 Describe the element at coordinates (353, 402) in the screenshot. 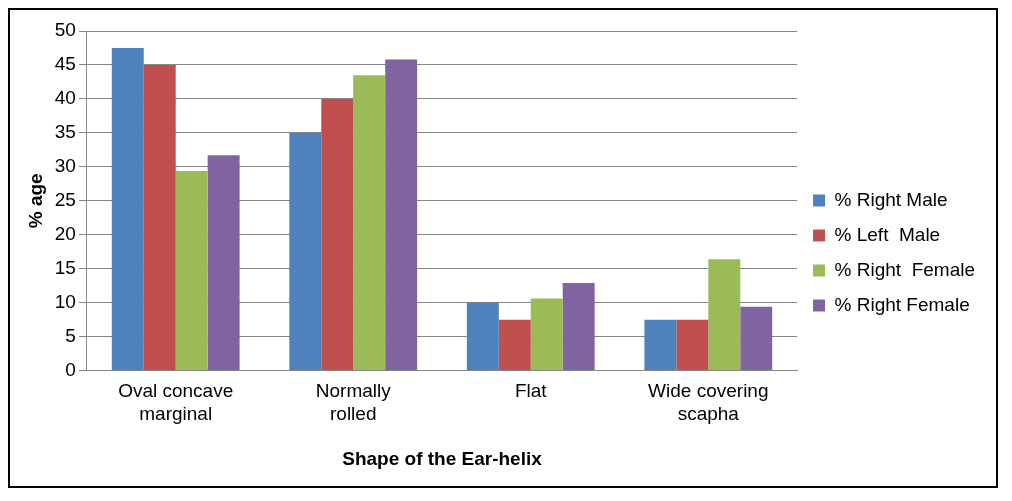

I see `x-tick-label: Normally rolled` at that location.